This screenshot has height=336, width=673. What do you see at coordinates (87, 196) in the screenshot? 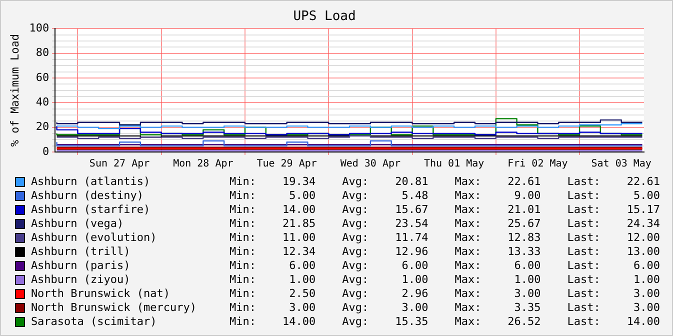
I see `legend-label: Ashburn (destiny)` at bounding box center [87, 196].